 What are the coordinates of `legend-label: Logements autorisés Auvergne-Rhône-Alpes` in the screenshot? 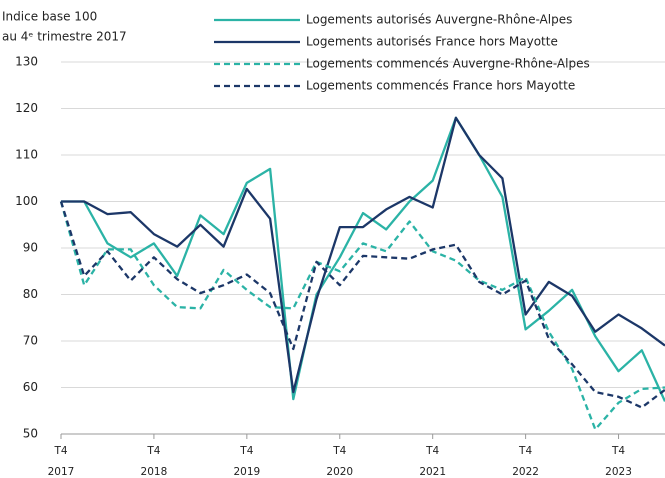 It's located at (439, 20).